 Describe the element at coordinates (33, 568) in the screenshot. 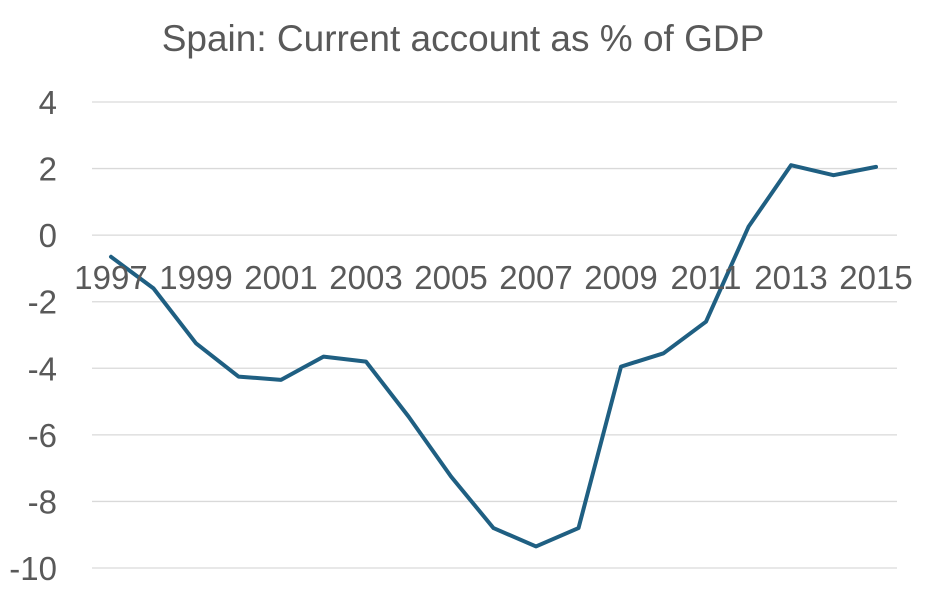

I see `y-tick-label: -10` at that location.